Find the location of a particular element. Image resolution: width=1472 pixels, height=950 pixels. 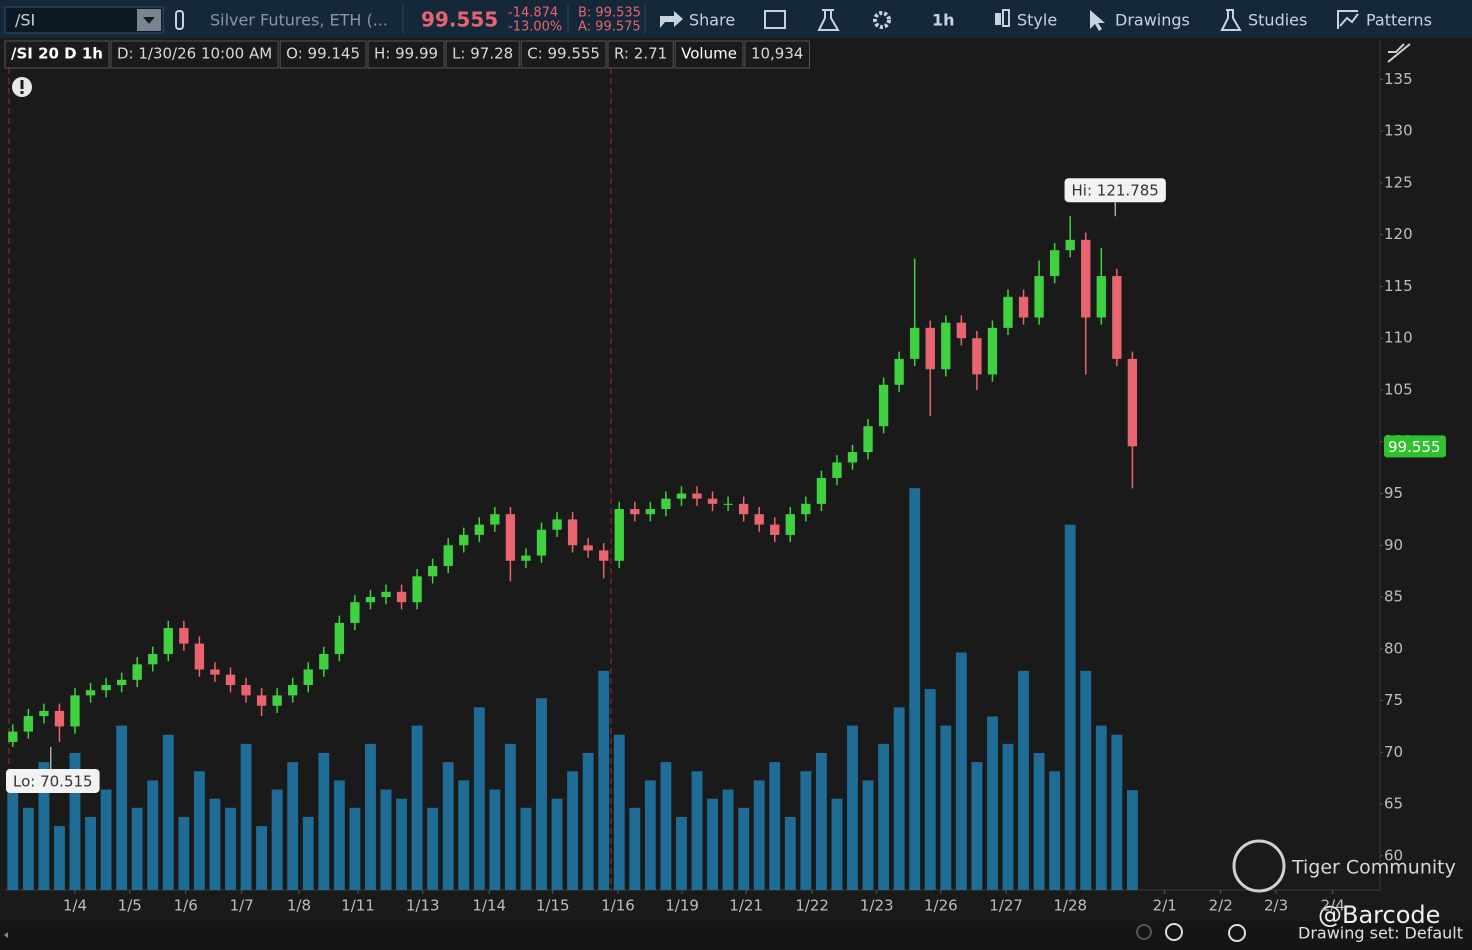

y-tick-label: 130 is located at coordinates (1398, 131).